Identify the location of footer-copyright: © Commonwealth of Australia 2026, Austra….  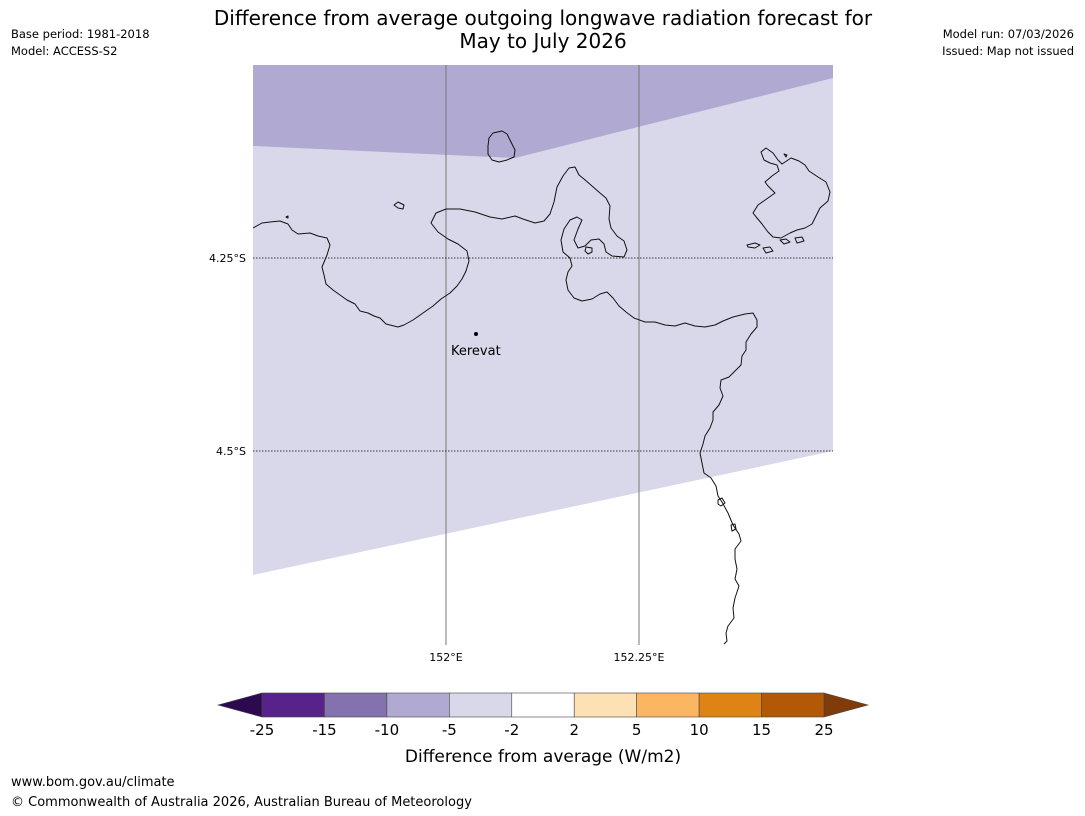
(241, 802).